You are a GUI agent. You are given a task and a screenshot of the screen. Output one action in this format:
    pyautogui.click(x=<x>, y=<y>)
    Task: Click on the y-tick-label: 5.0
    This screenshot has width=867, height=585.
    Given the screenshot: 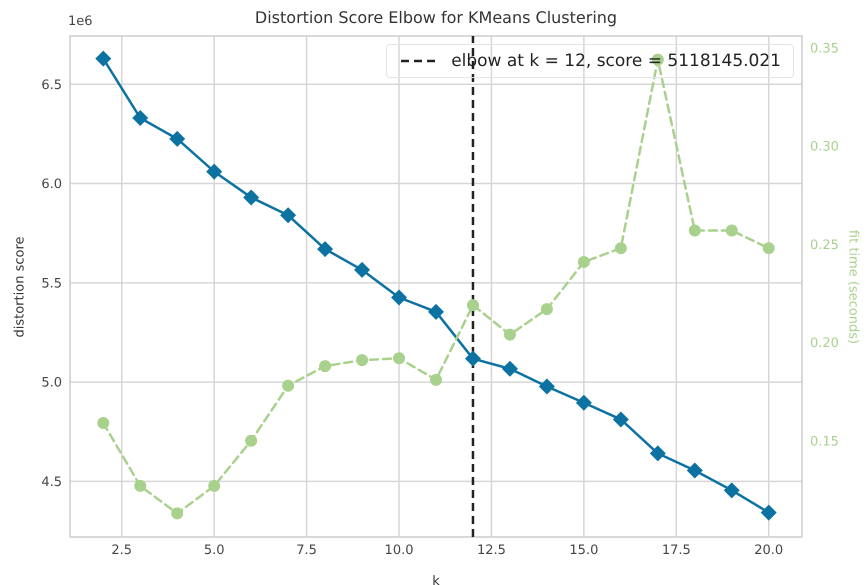 What is the action you would take?
    pyautogui.click(x=51, y=383)
    